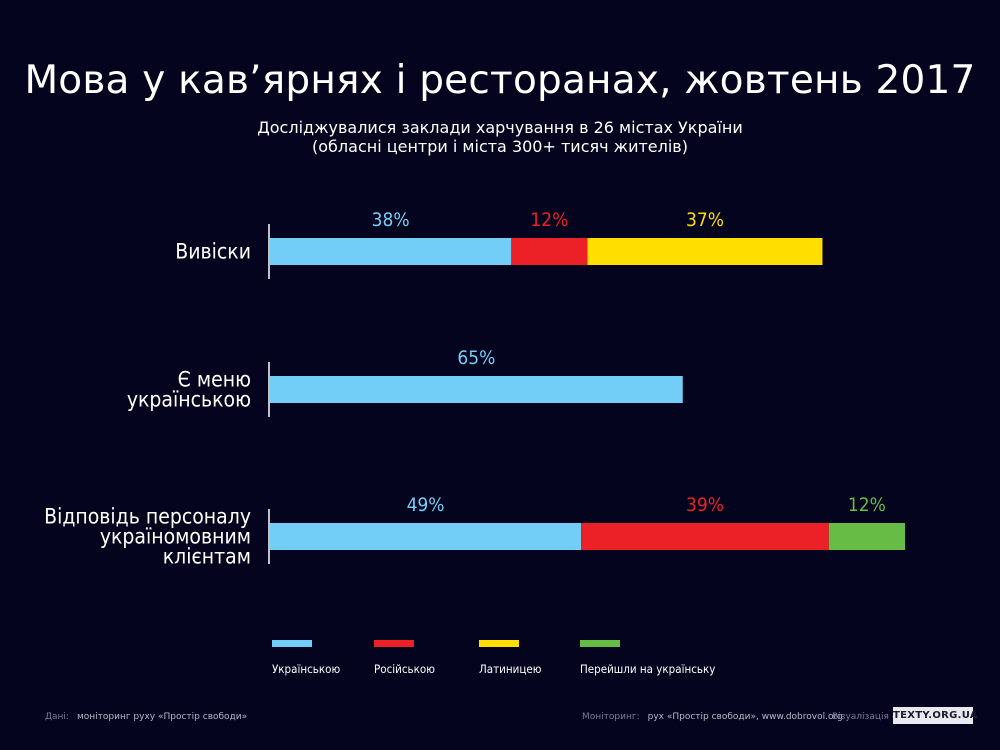 The image size is (1000, 750). What do you see at coordinates (162, 717) in the screenshot?
I see `footer-data-value: моніторинг руху «Простір свободи»` at bounding box center [162, 717].